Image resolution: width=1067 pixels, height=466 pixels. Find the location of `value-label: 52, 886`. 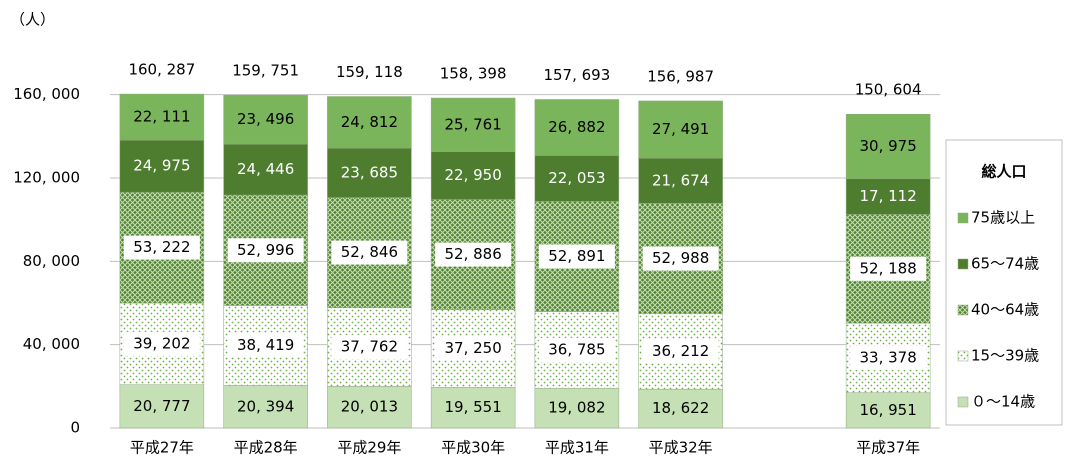

value-label: 52, 886 is located at coordinates (472, 254).